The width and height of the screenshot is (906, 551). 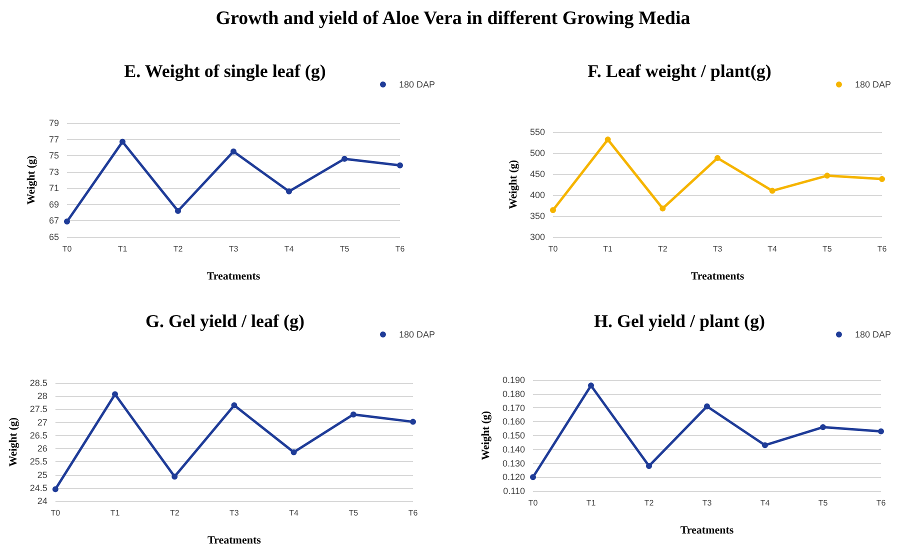 What do you see at coordinates (53, 123) in the screenshot?
I see `y-tick-label: 79` at bounding box center [53, 123].